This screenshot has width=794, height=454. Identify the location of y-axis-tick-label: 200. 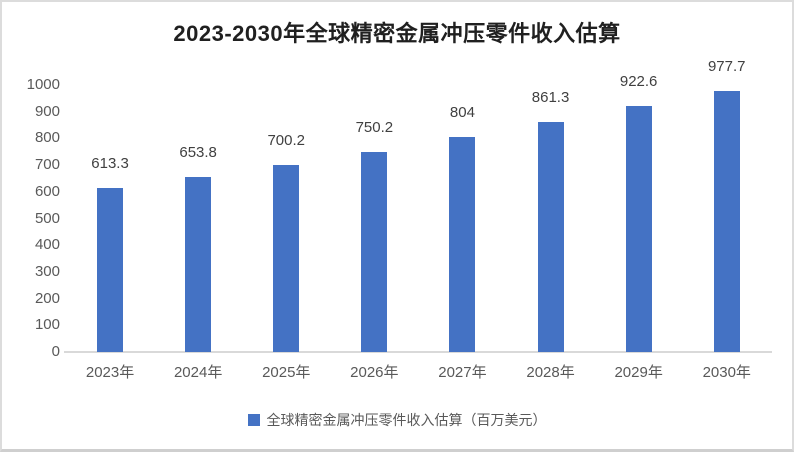
(47, 298).